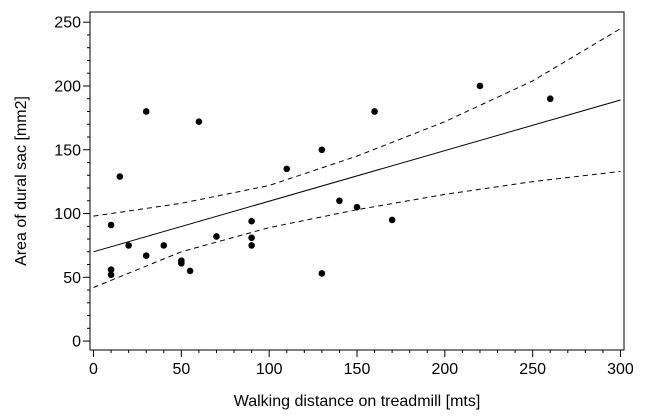 This screenshot has width=646, height=417. Describe the element at coordinates (357, 369) in the screenshot. I see `x-tick-label: 150` at that location.